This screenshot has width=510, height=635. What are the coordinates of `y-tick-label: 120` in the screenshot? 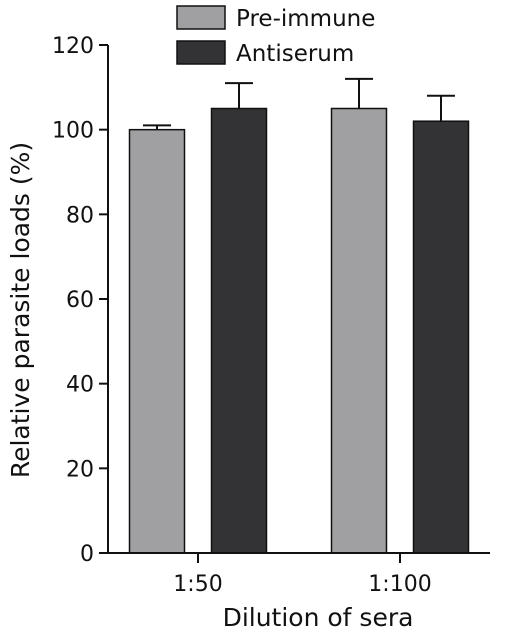 It's located at (73, 46).